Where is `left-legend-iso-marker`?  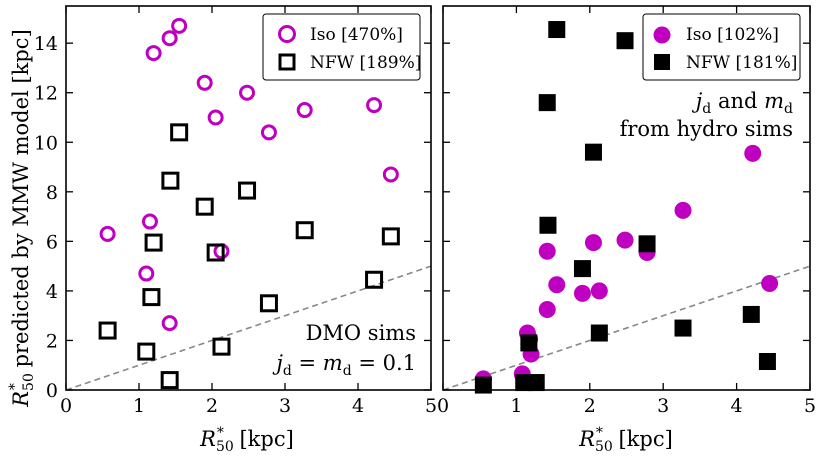 left-legend-iso-marker is located at coordinates (287, 34).